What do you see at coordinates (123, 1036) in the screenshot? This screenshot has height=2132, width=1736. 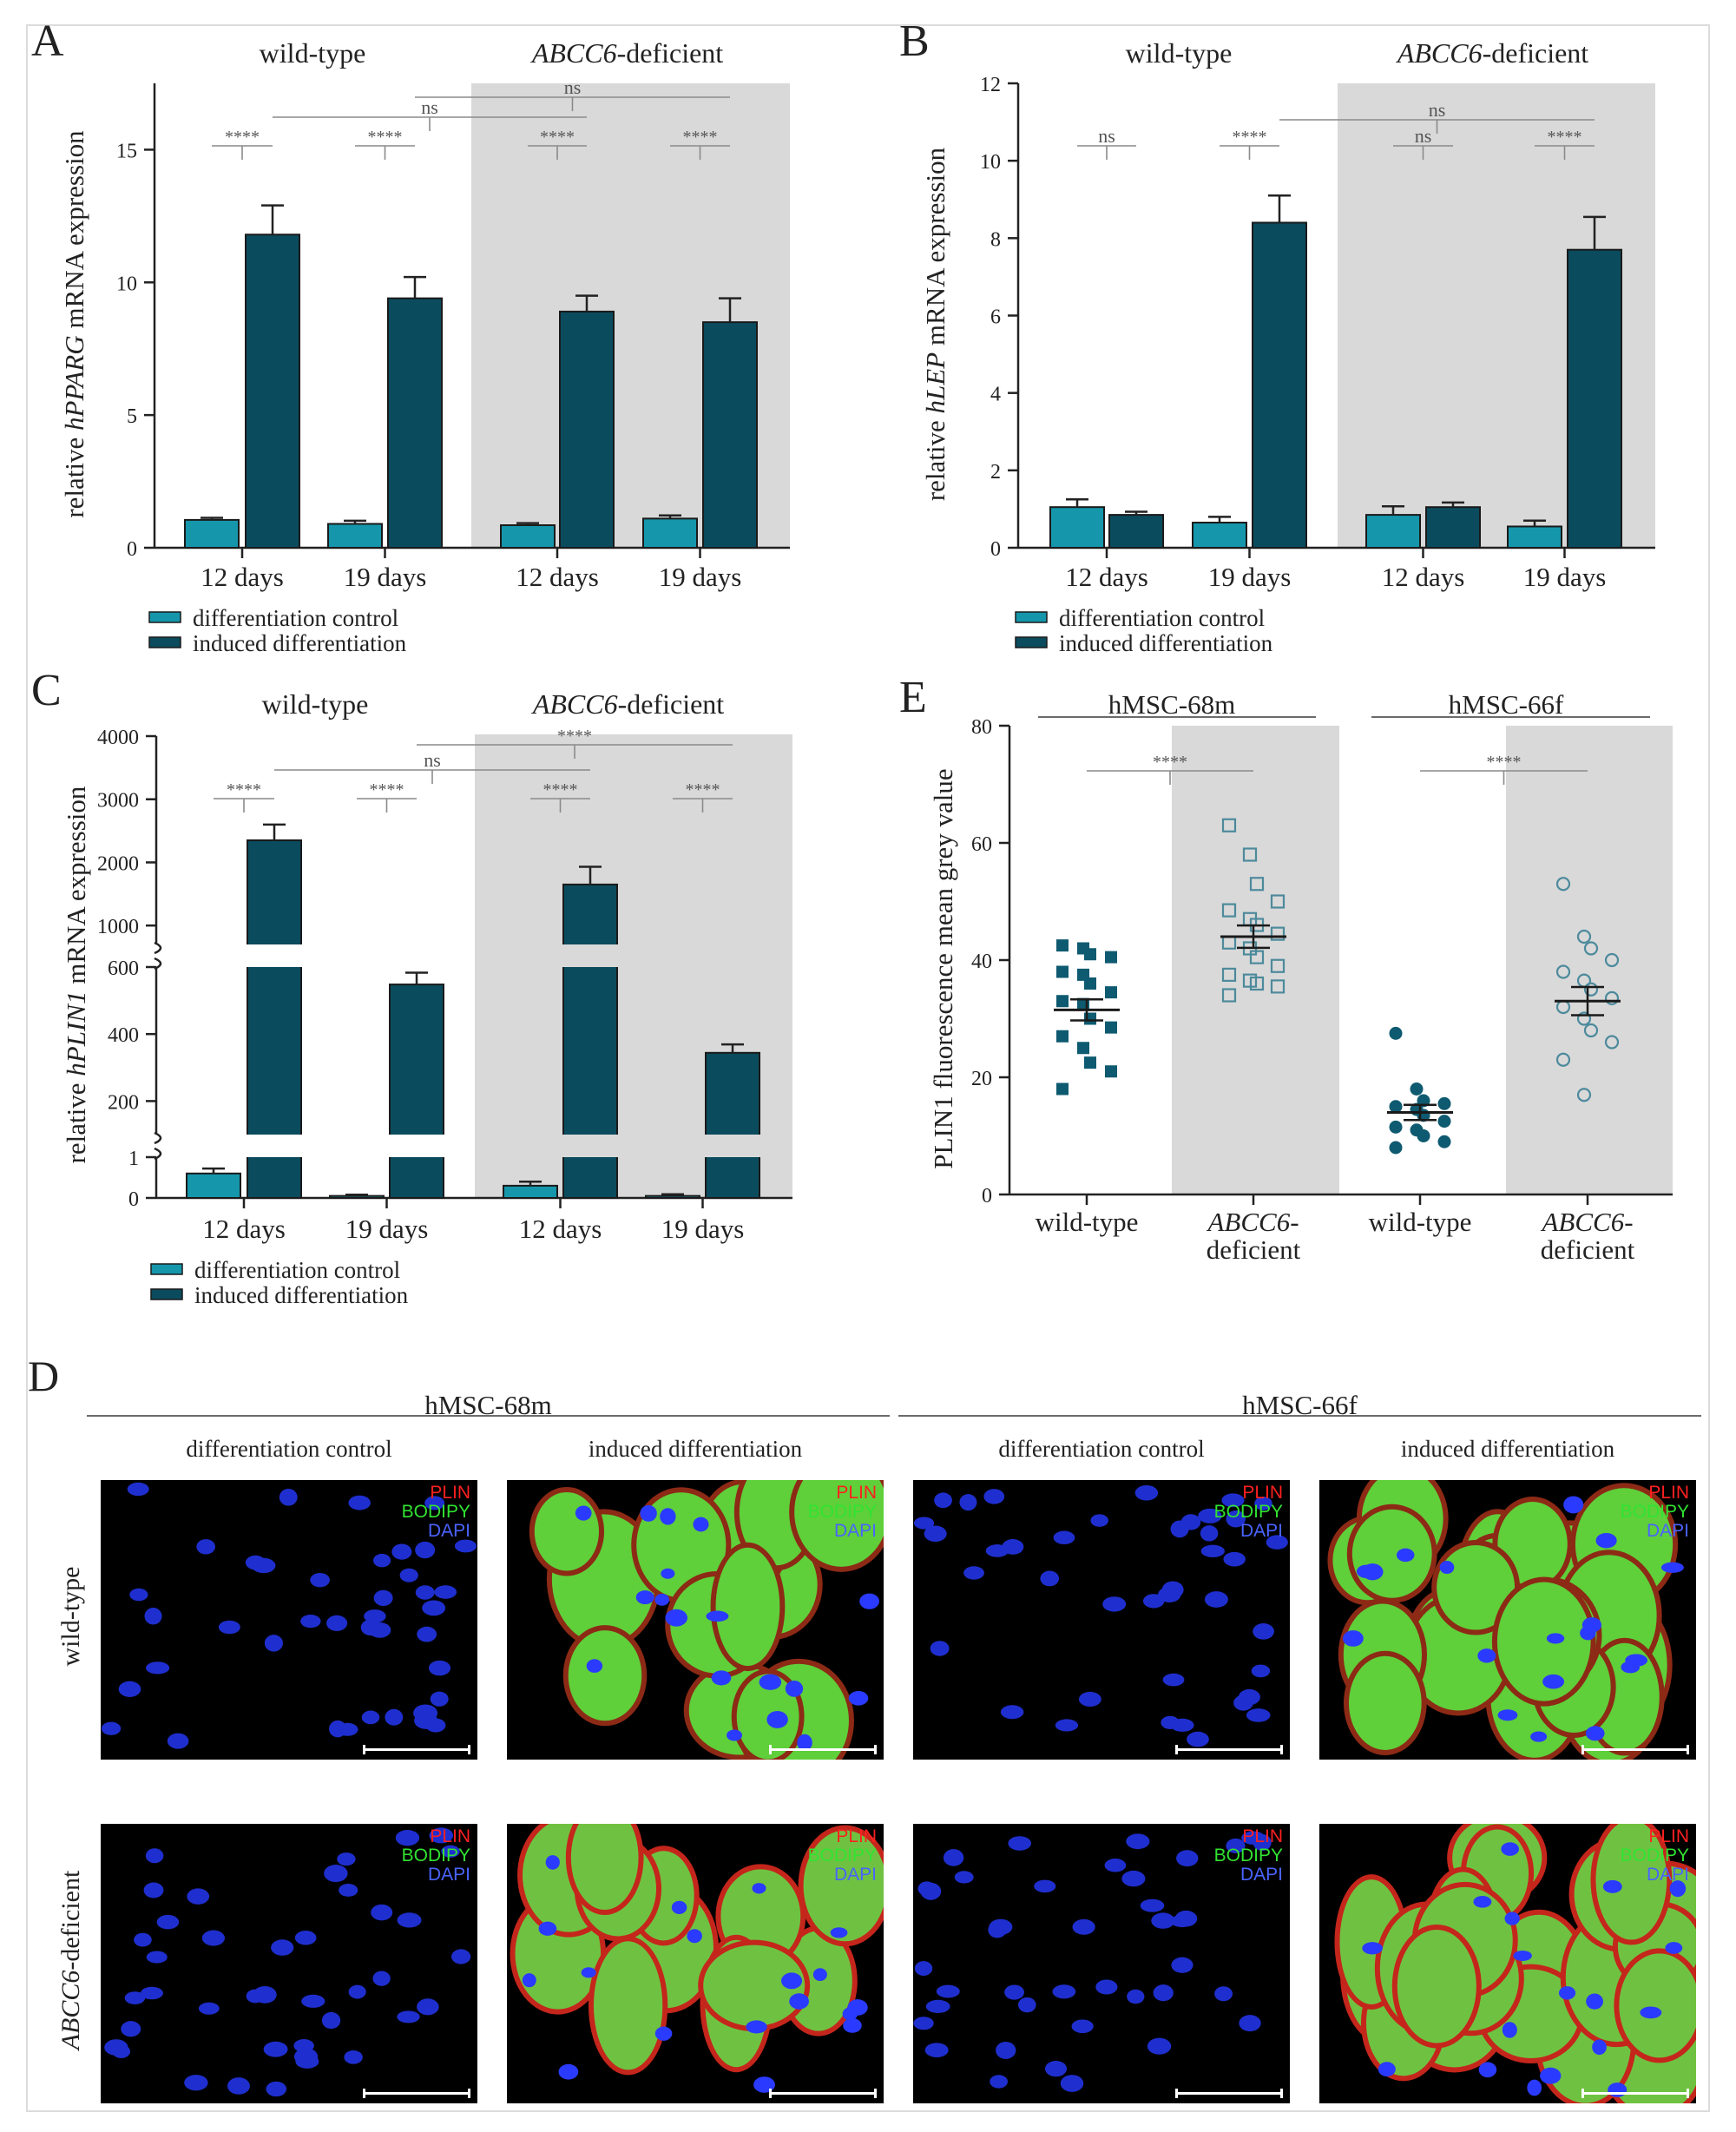 I see `y-tick-label: 400` at bounding box center [123, 1036].